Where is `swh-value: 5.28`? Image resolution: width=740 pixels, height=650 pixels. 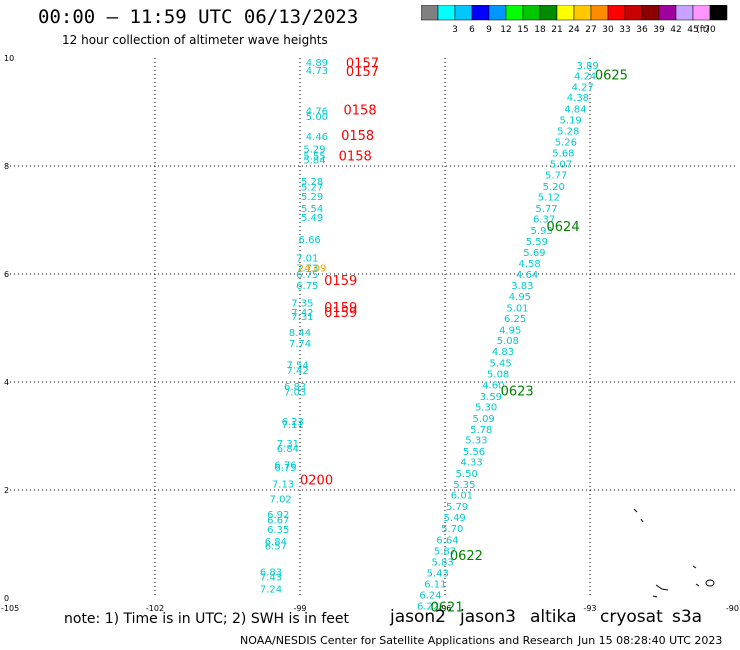
swh-value: 5.28 is located at coordinates (312, 182).